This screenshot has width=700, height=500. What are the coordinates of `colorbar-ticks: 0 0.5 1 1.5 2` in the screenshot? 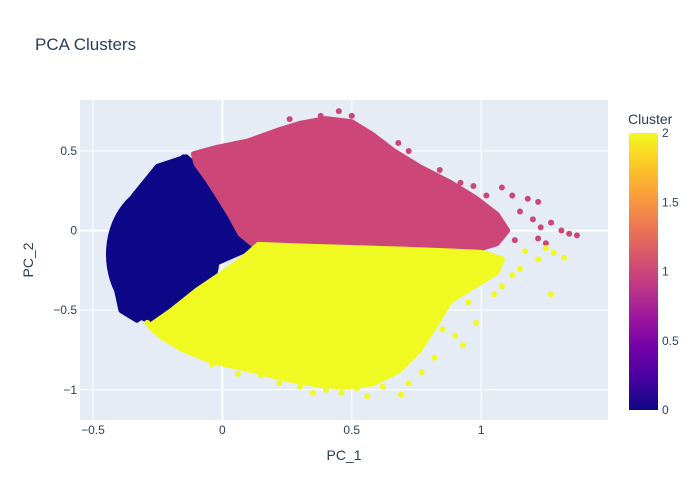 It's located at (670, 271).